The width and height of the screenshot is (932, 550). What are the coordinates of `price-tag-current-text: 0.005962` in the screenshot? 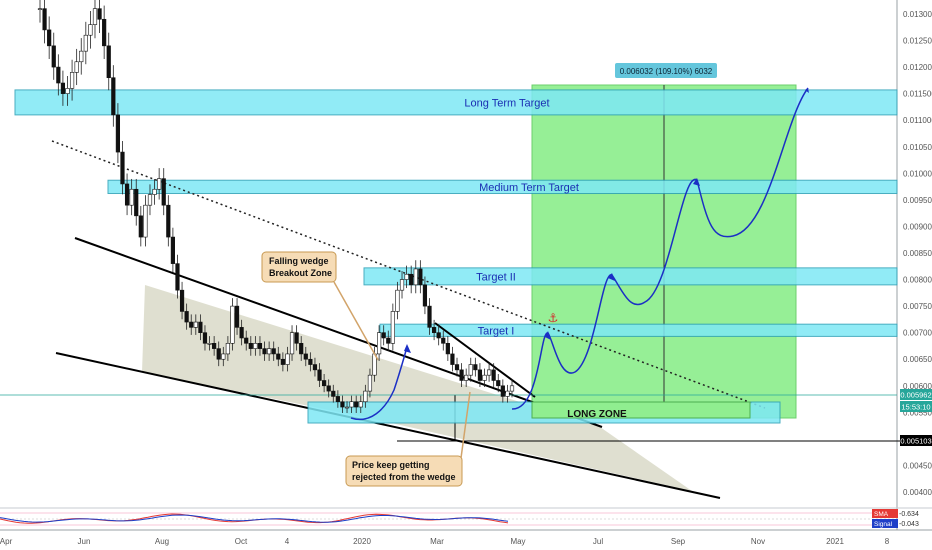 It's located at (915, 395).